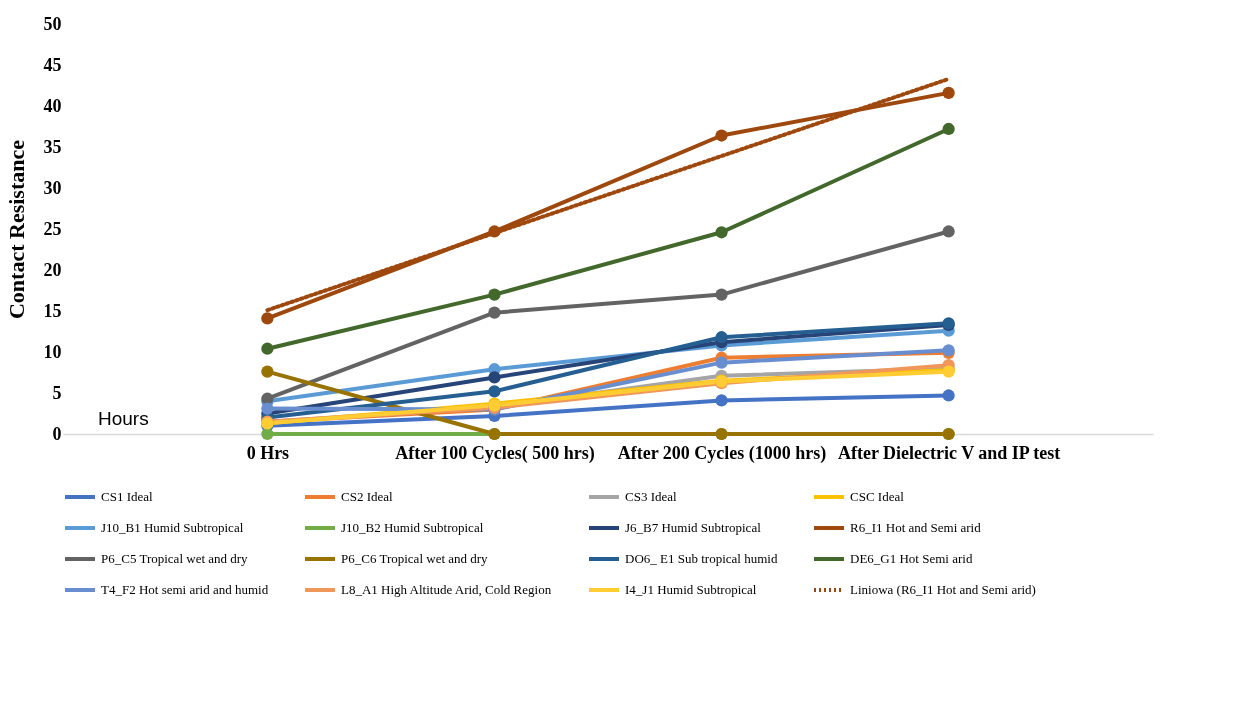 The height and width of the screenshot is (704, 1234). Describe the element at coordinates (57, 433) in the screenshot. I see `y-tick-label: 0` at that location.